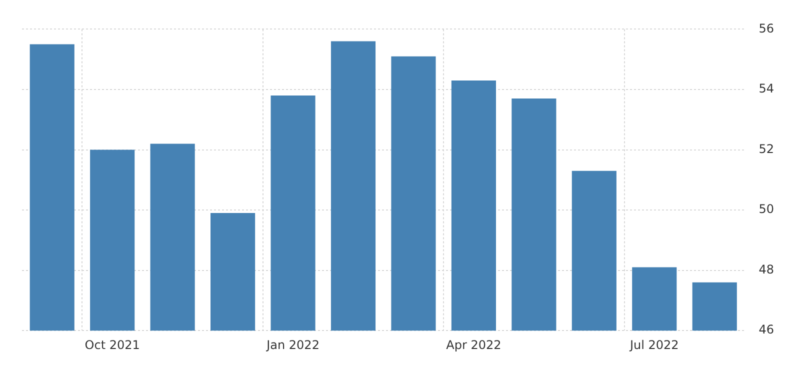  Describe the element at coordinates (766, 209) in the screenshot. I see `y-tick-label: 50` at that location.